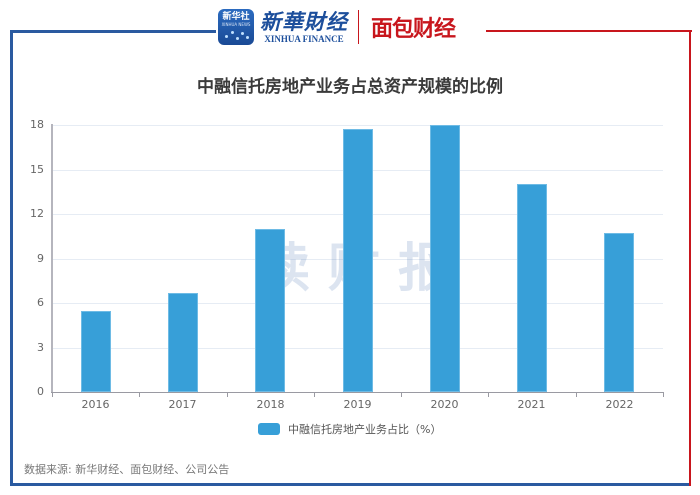  Describe the element at coordinates (413, 29) in the screenshot. I see `mianbao-finance-logo: 面包财经` at that location.